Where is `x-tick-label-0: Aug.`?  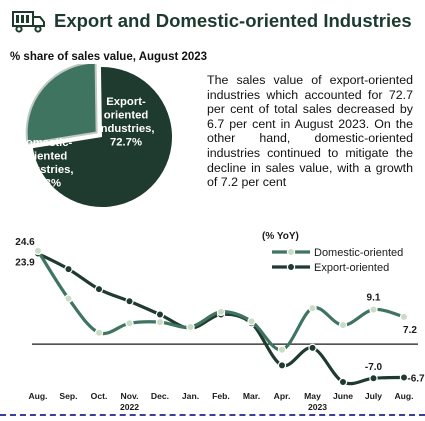
x-tick-label-0: Aug. is located at coordinates (37, 396).